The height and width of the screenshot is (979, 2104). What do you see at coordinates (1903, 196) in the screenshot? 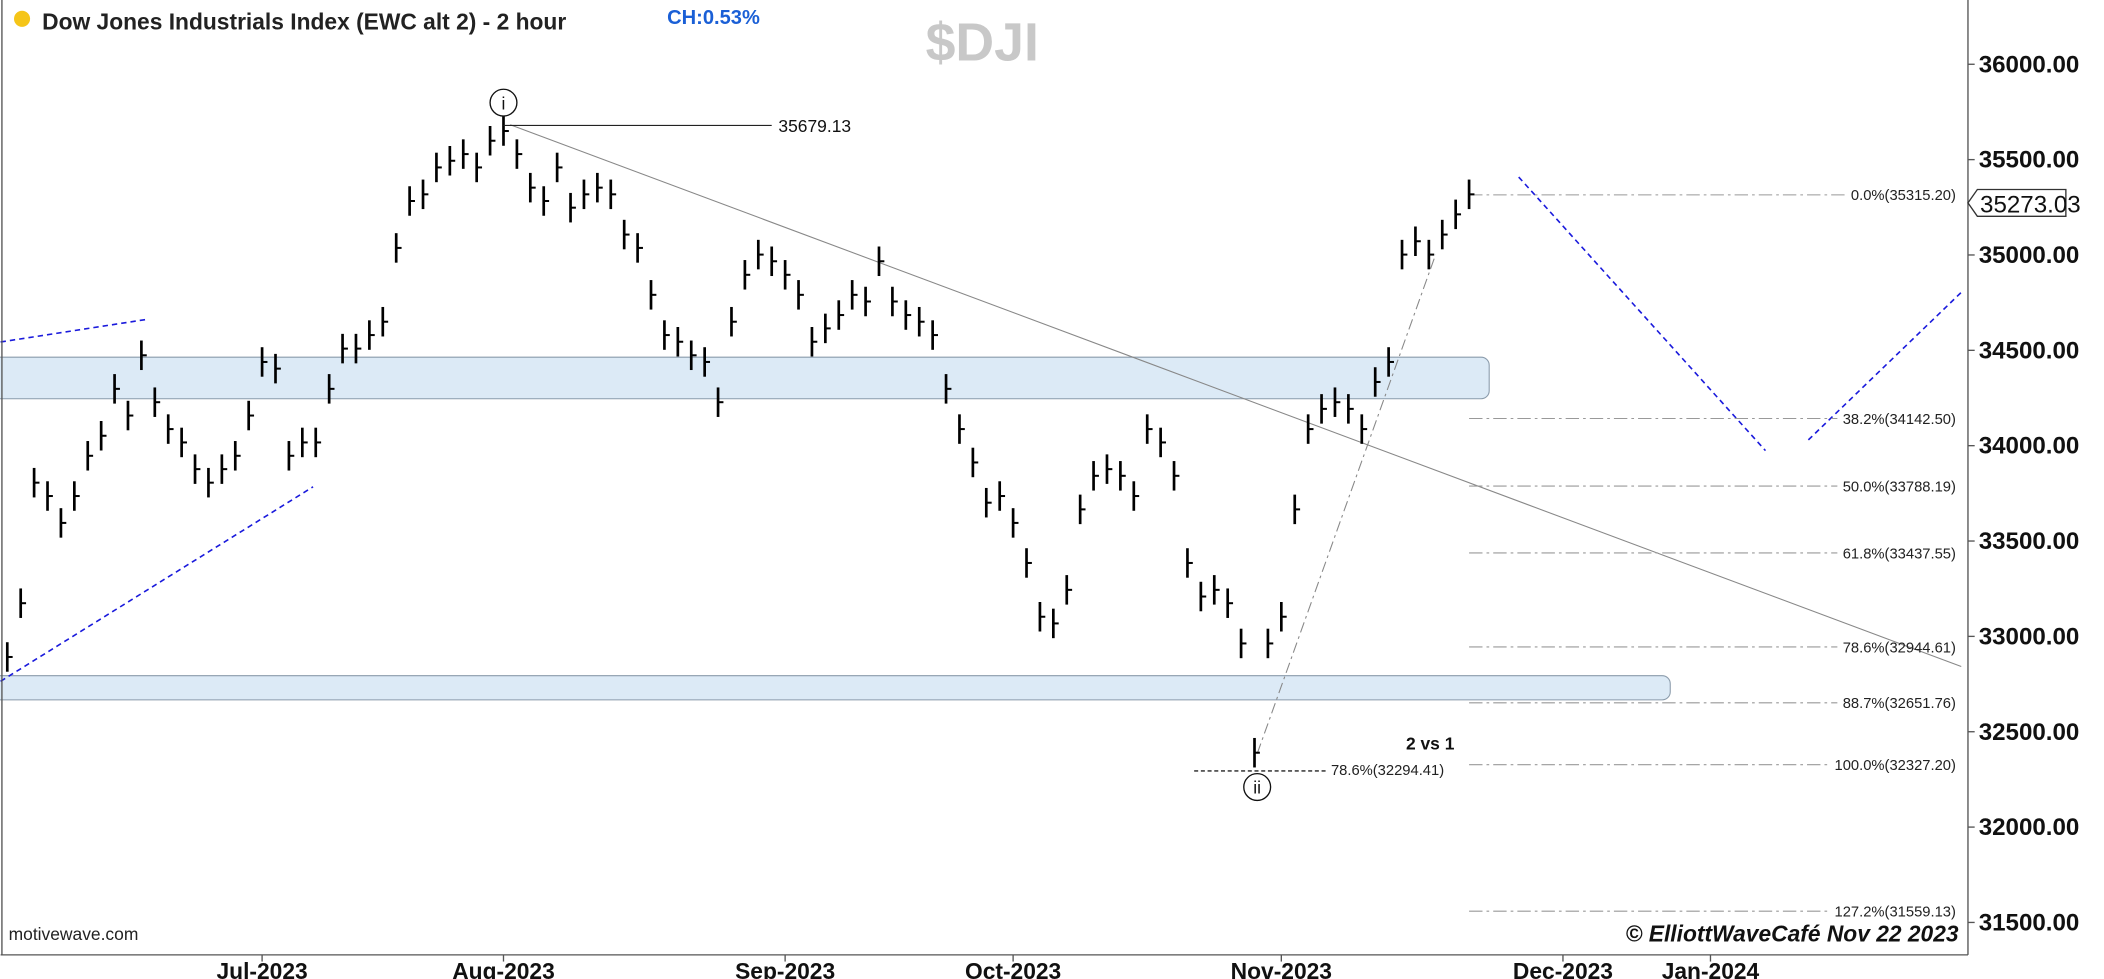
I see `fib-label: 0.0%(35315.20)` at bounding box center [1903, 196].